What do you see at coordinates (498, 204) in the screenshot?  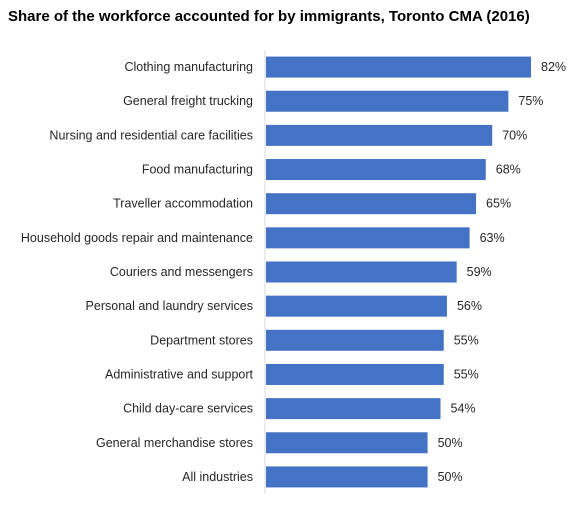 I see `value-label: 65%` at bounding box center [498, 204].